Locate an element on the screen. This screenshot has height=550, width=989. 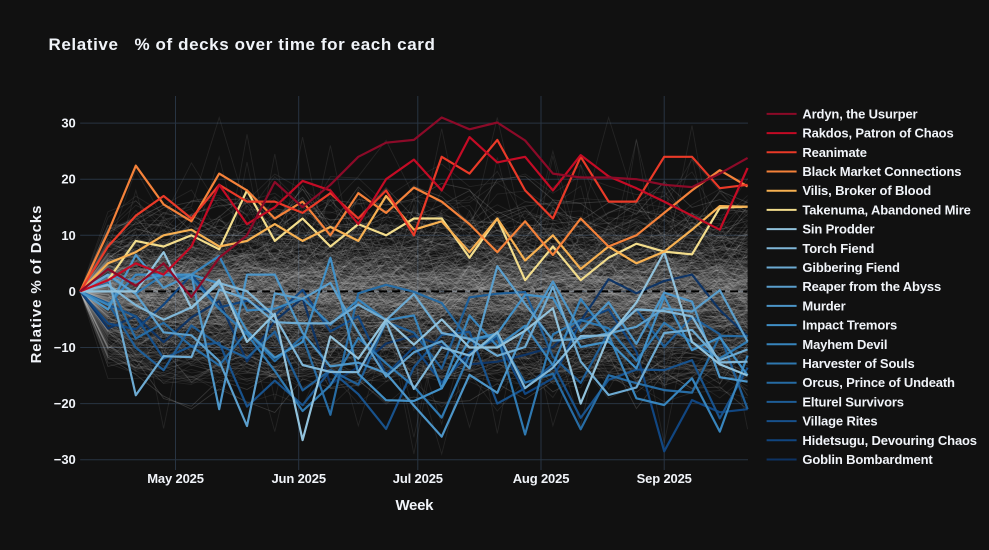
svg-text: Reanimate is located at coordinates (834, 152).